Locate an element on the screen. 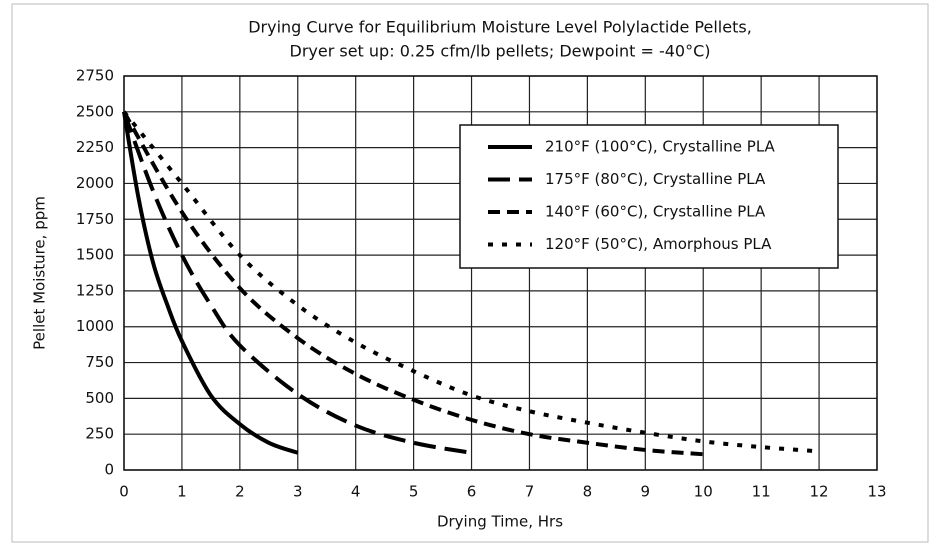  x-tick-label: 12 is located at coordinates (819, 492).